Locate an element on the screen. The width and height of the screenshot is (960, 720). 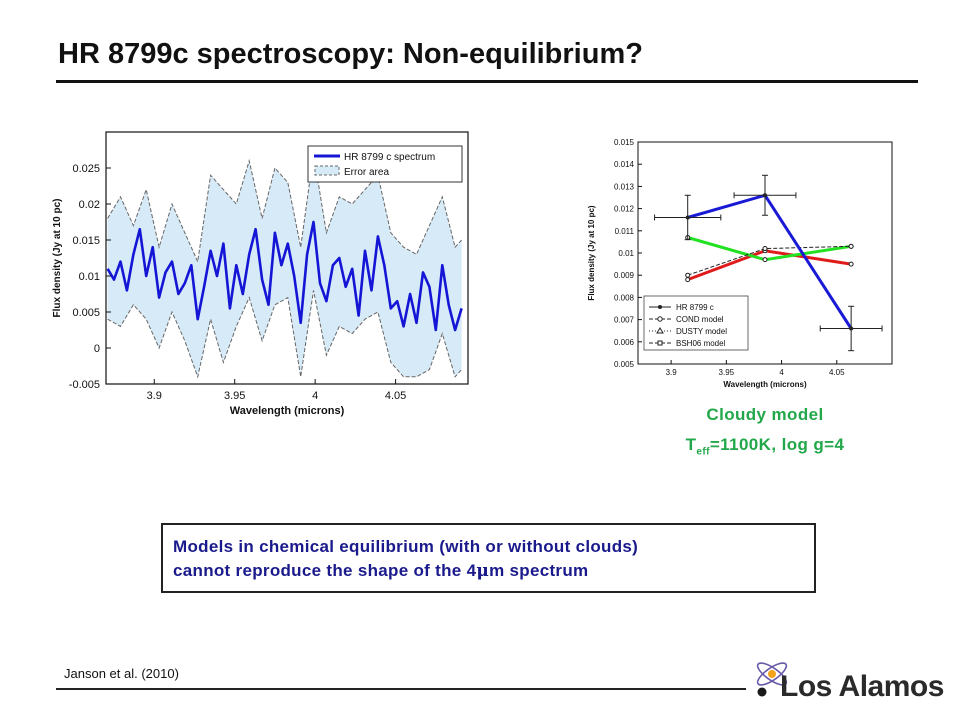
conclusion-line-2-pre: cannot reproduce the shape of the 4 is located at coordinates (325, 570).